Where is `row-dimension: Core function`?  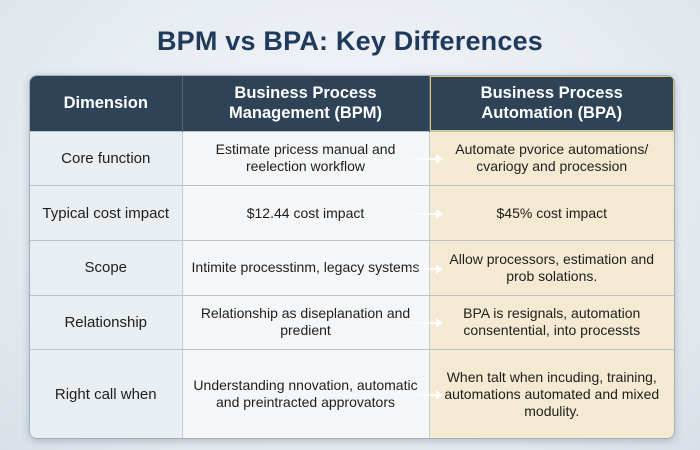
row-dimension: Core function is located at coordinates (106, 158).